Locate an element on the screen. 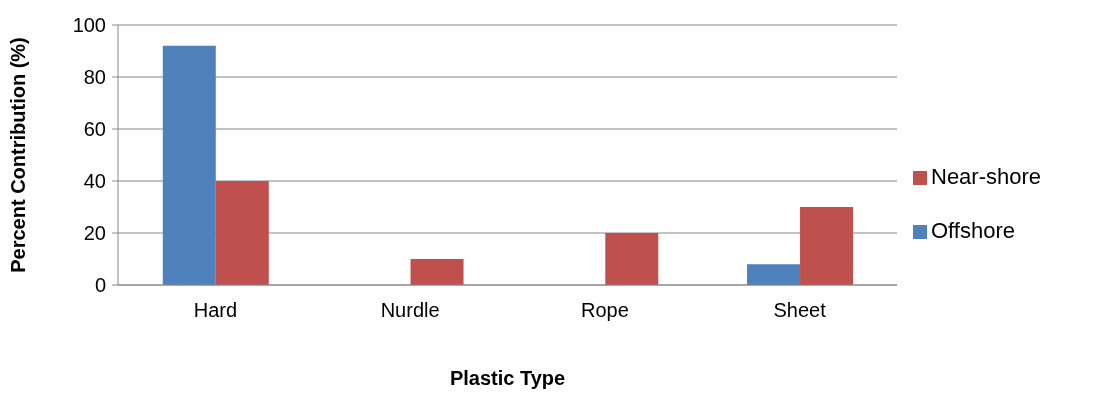  x-tick-label: Hard is located at coordinates (215, 310).